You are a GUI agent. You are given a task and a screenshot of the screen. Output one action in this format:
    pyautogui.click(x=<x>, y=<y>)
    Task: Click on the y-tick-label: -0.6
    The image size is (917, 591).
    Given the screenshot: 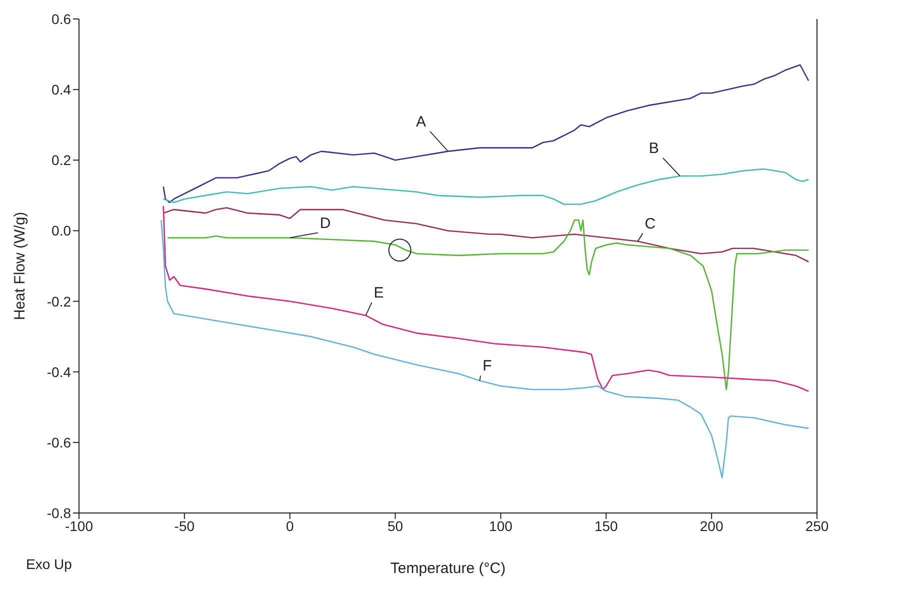 What is the action you would take?
    pyautogui.click(x=59, y=442)
    